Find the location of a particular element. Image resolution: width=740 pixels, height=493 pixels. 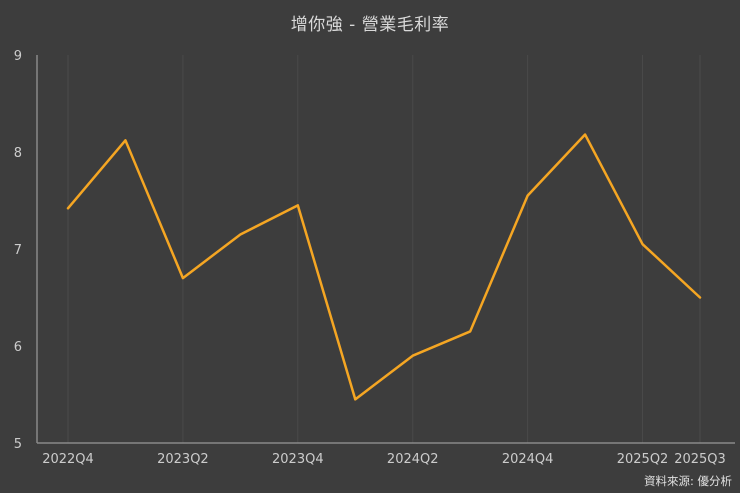

y-tick-label: 7 is located at coordinates (18, 250).